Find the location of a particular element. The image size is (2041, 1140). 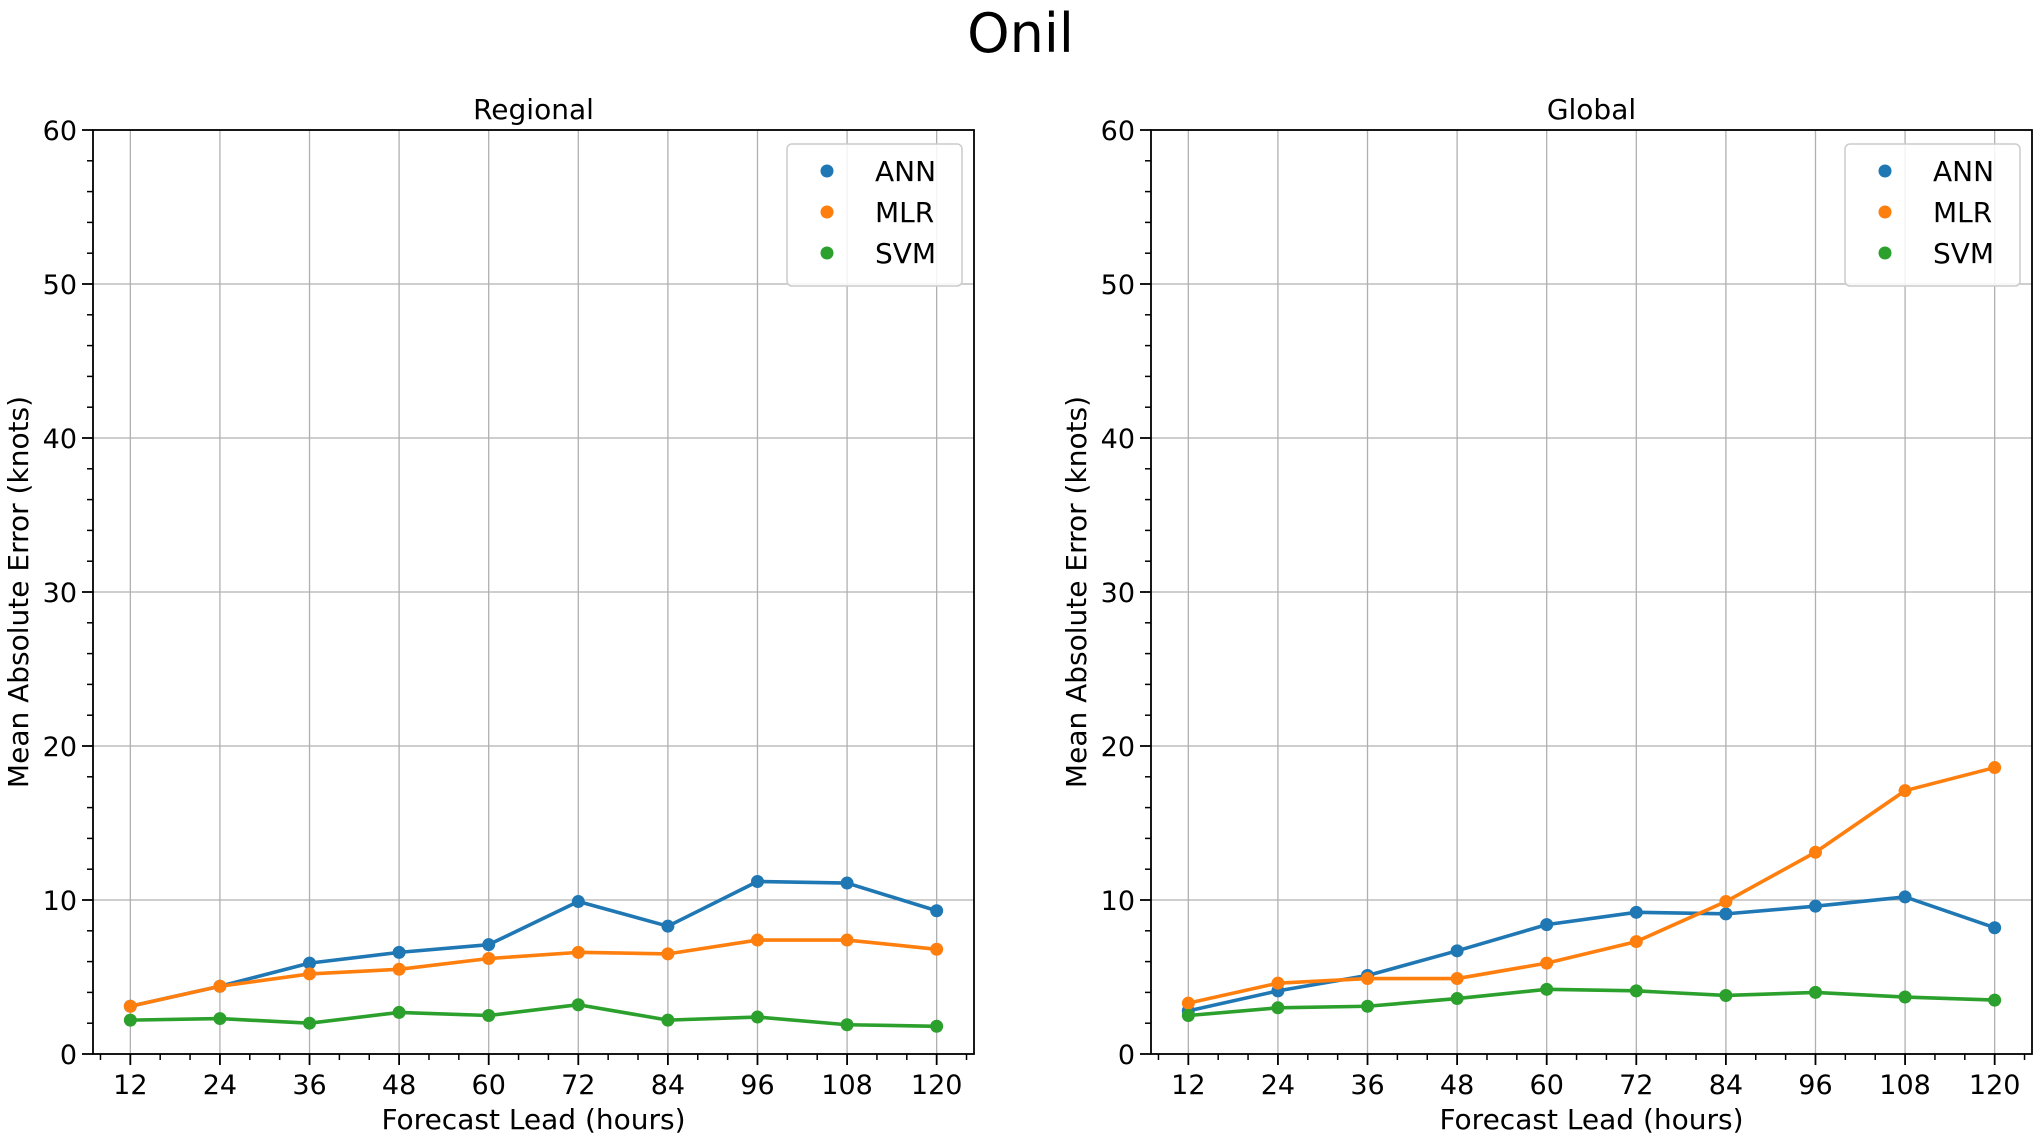

panel-title: Global is located at coordinates (1591, 109).